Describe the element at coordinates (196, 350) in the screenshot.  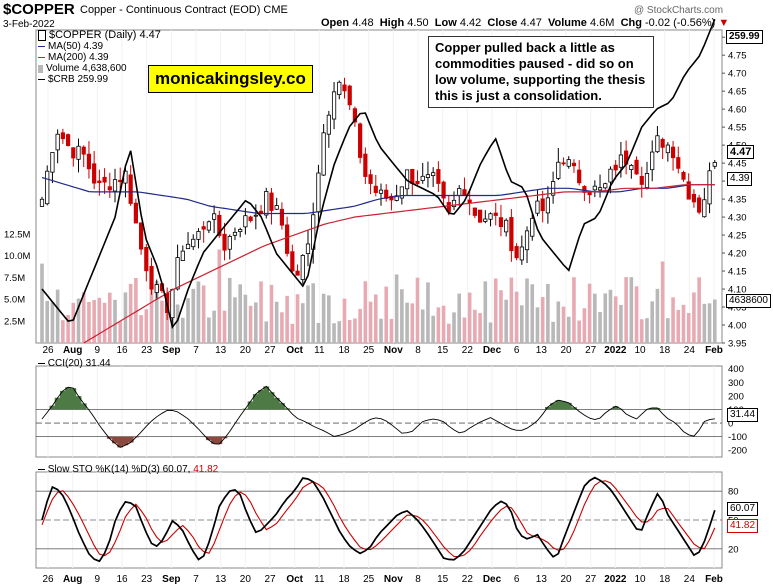
I see `x-axis-label-top: 7` at that location.